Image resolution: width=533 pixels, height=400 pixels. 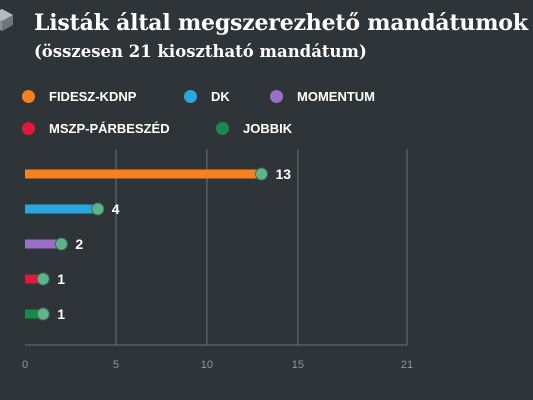 I want to click on logo-cube-icon, so click(x=6, y=20).